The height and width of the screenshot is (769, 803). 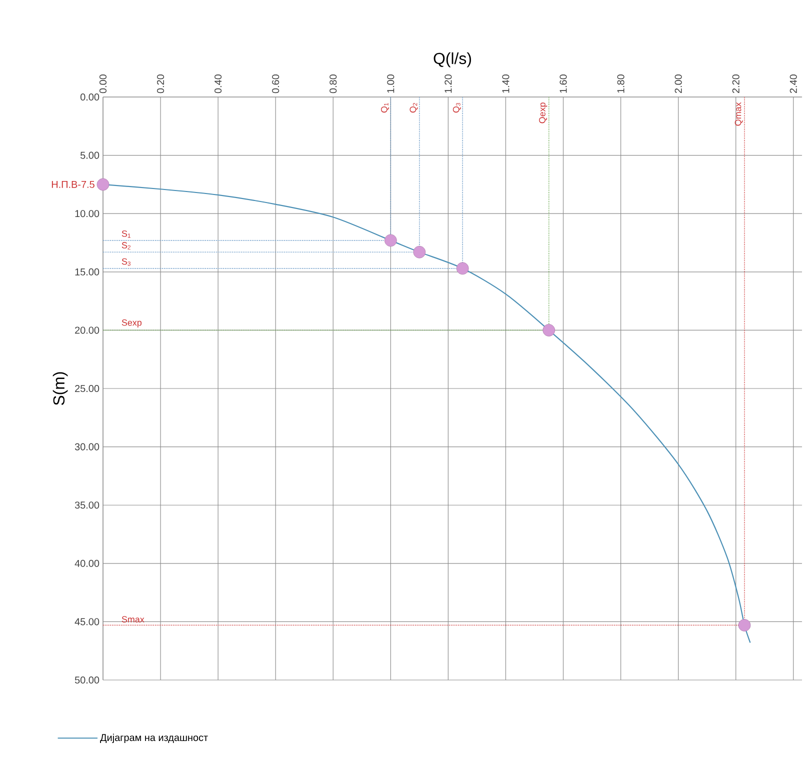 I want to click on ref-line-label: Q$_{2}$, so click(x=414, y=107).